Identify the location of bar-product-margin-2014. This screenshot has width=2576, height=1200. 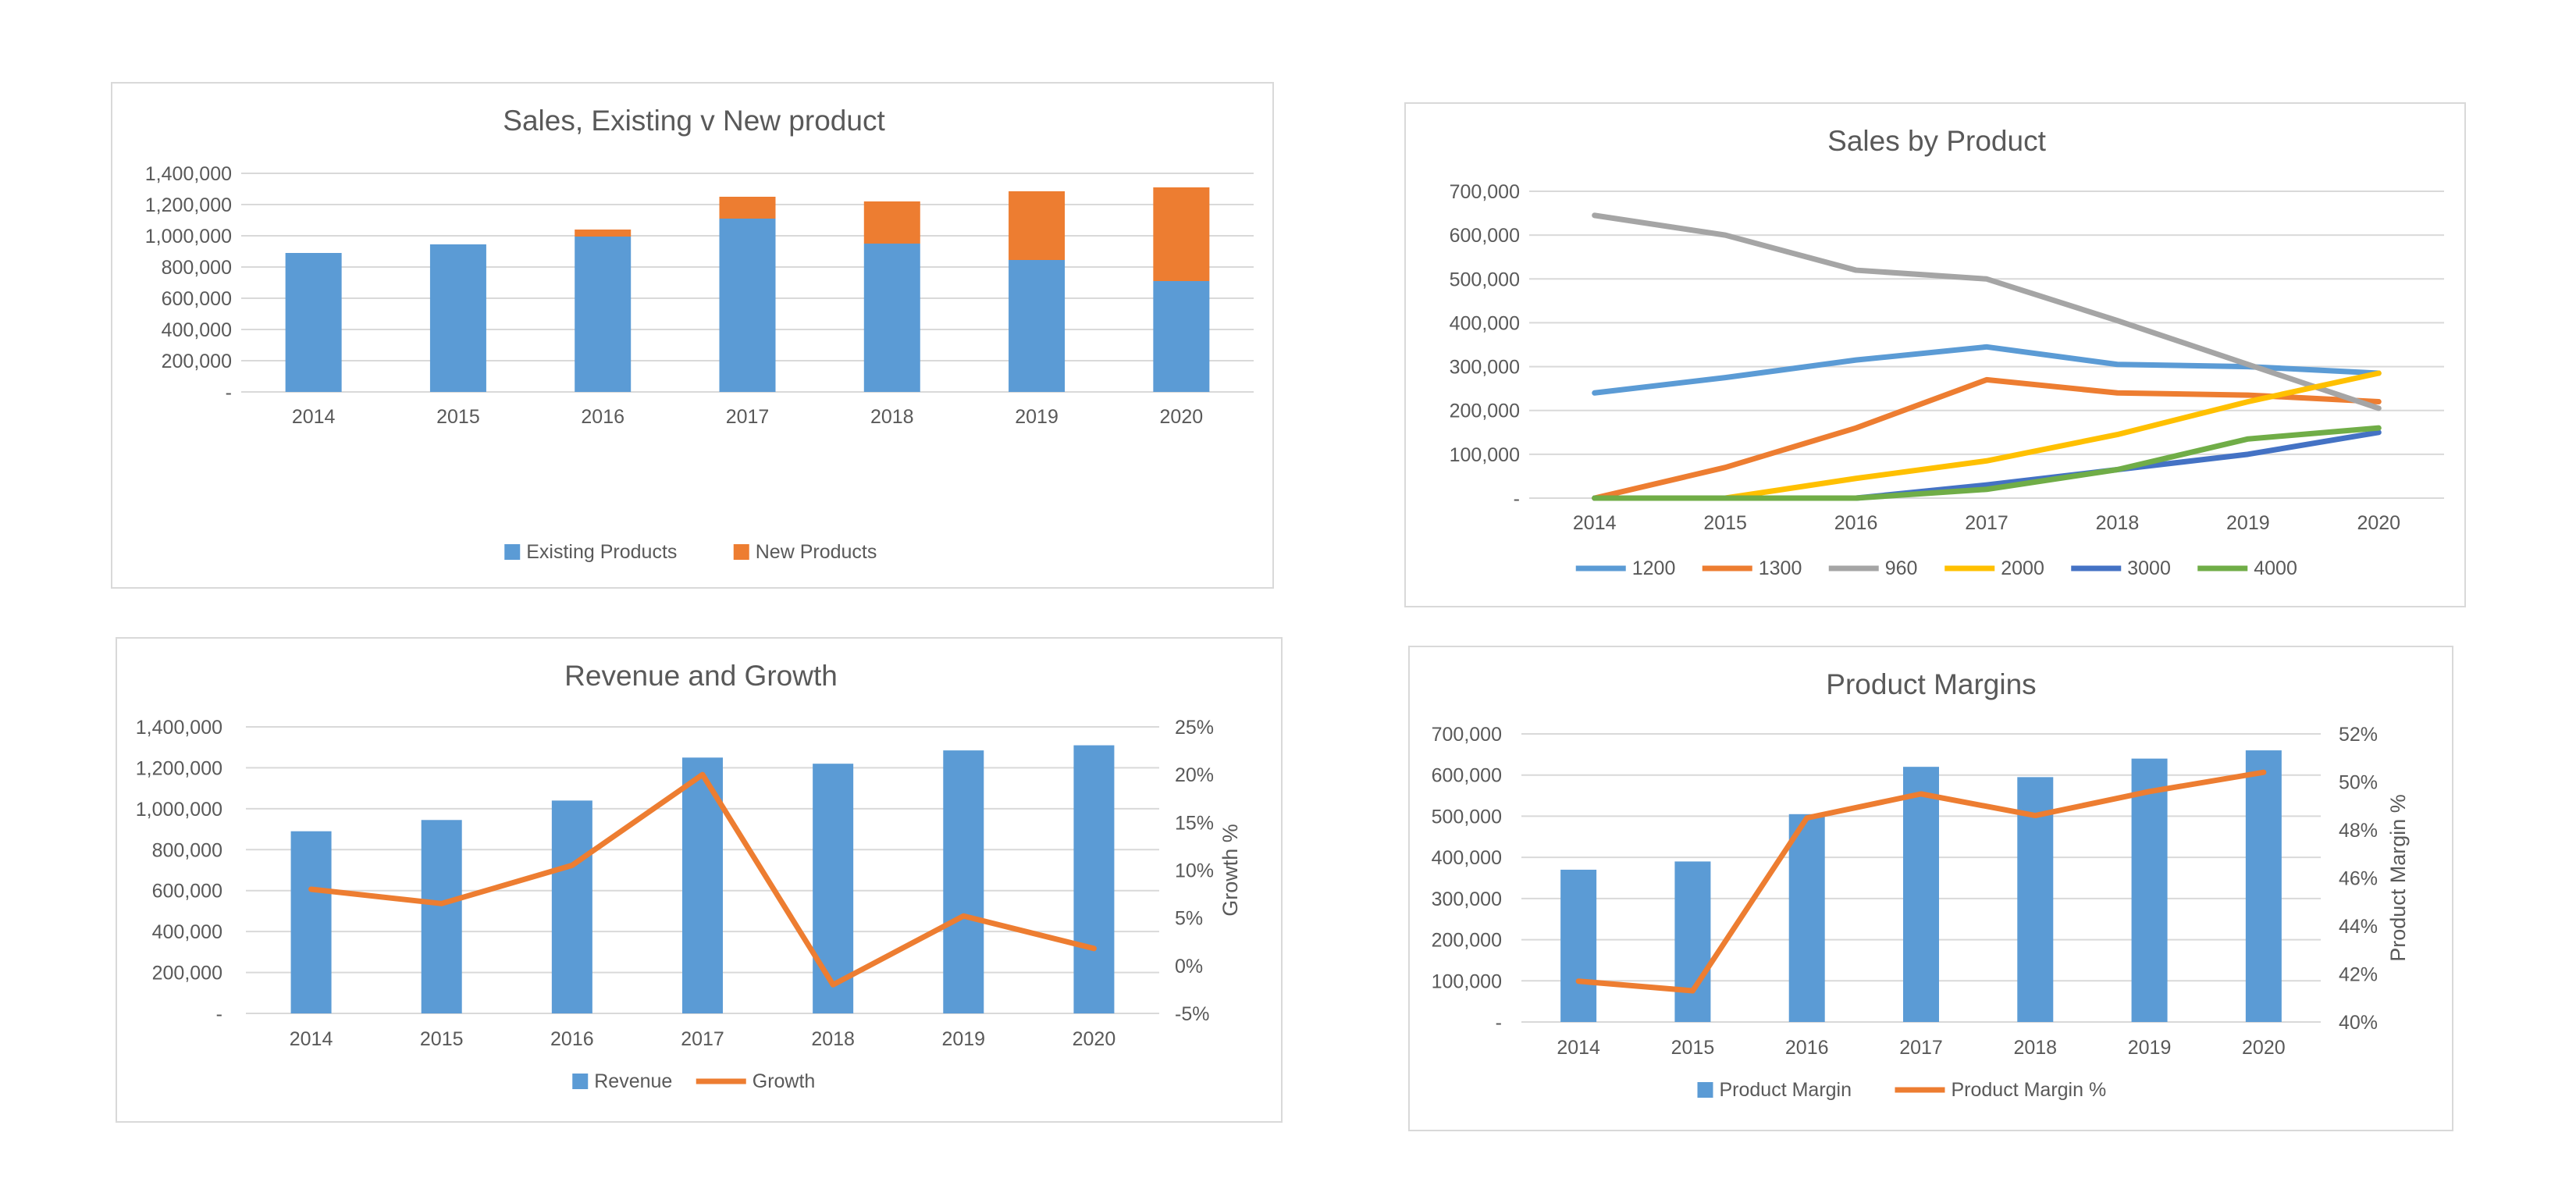
(1578, 945).